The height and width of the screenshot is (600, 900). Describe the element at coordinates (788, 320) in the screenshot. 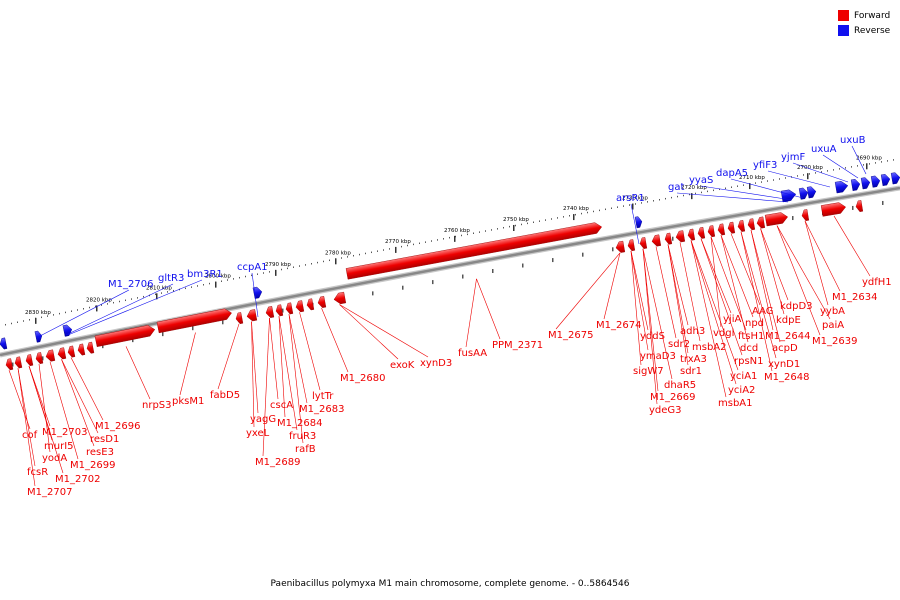

I see `forward-gene-label: kdpE` at that location.